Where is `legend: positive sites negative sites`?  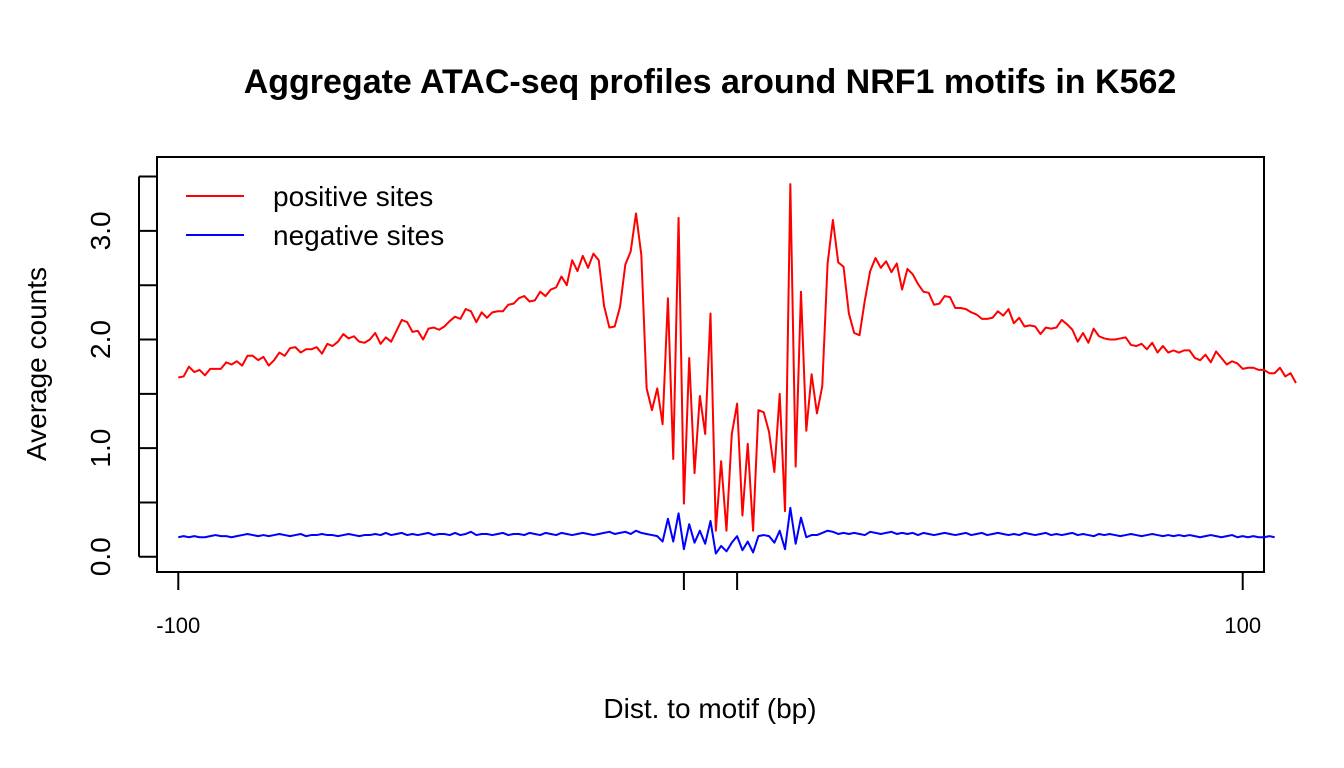 legend: positive sites negative sites is located at coordinates (315, 216).